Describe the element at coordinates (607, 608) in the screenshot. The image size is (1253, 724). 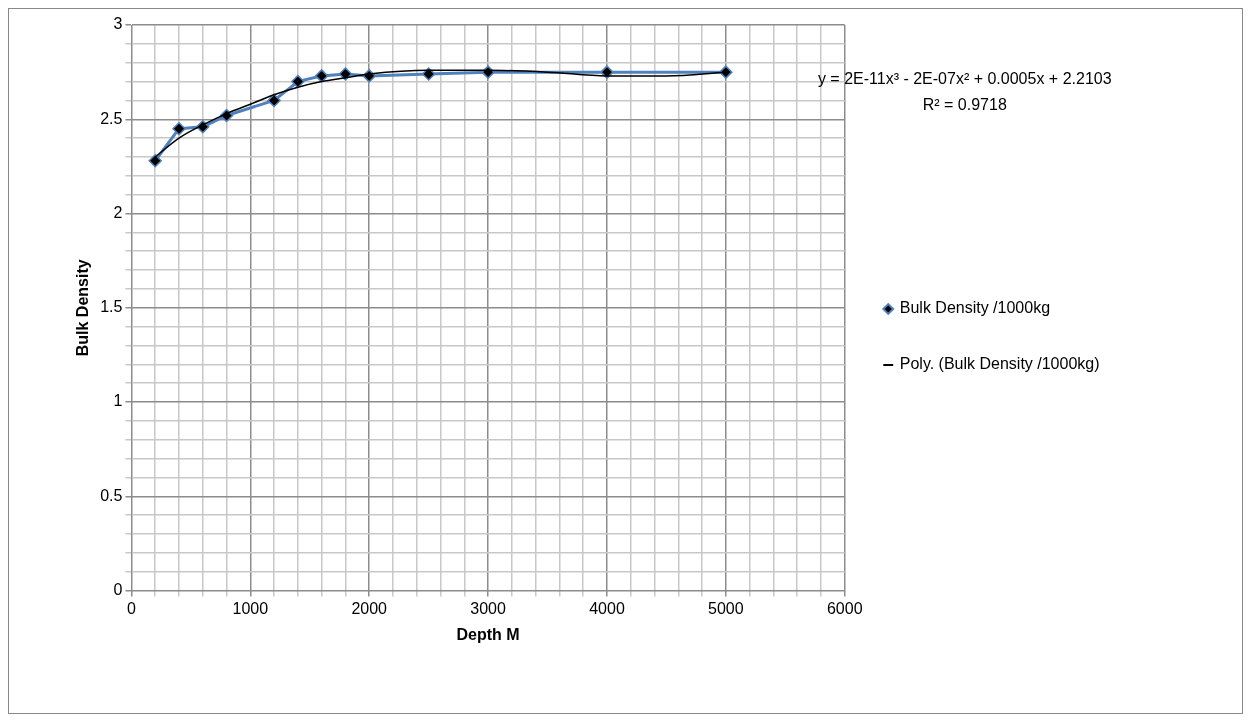
I see `x-tick-label: 4000` at that location.